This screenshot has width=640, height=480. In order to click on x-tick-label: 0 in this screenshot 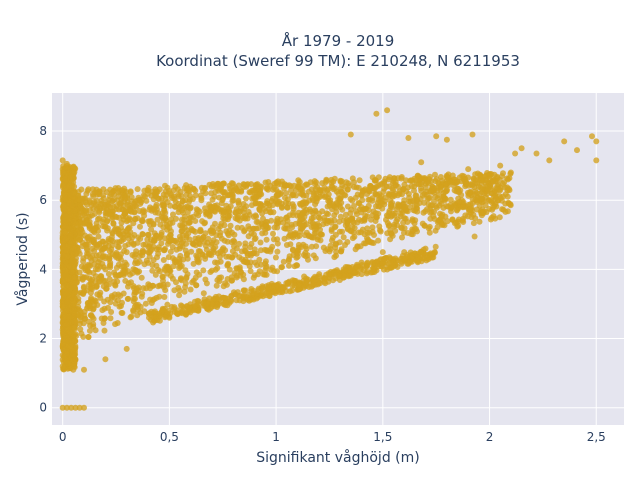, I will do `click(63, 437)`.